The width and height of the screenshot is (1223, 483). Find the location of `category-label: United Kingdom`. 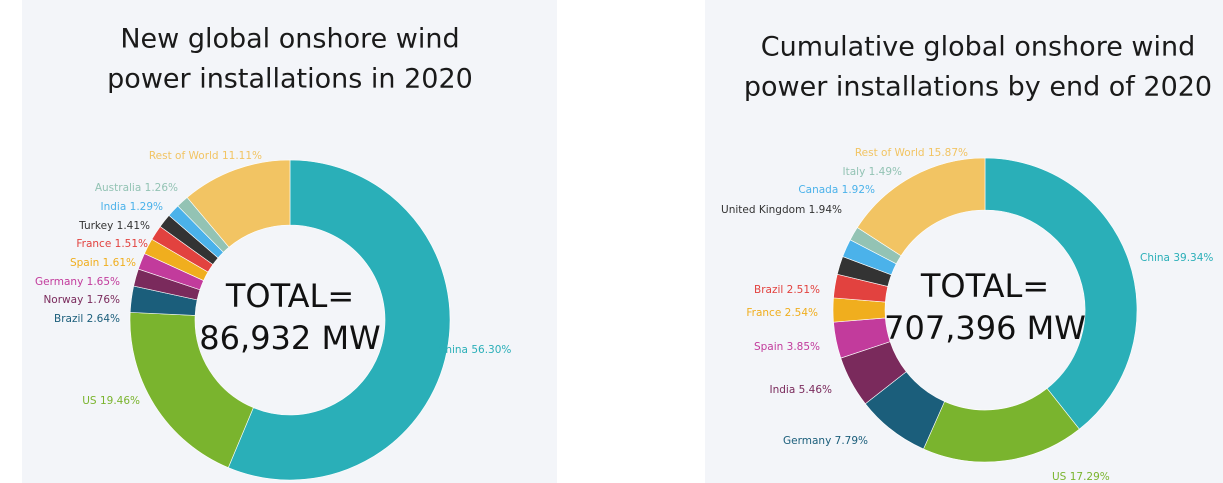

category-label: United Kingdom is located at coordinates (763, 210).